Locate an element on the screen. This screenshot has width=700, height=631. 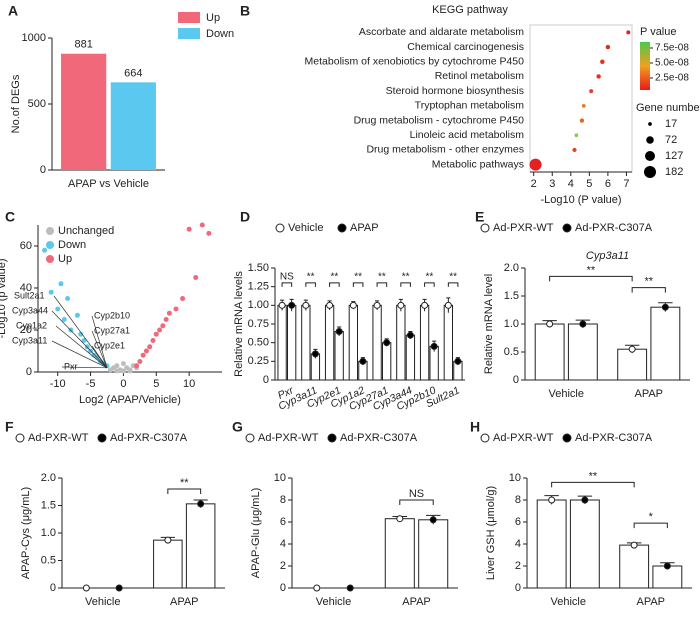
x-tick-label: Vehicle is located at coordinates (566, 394).